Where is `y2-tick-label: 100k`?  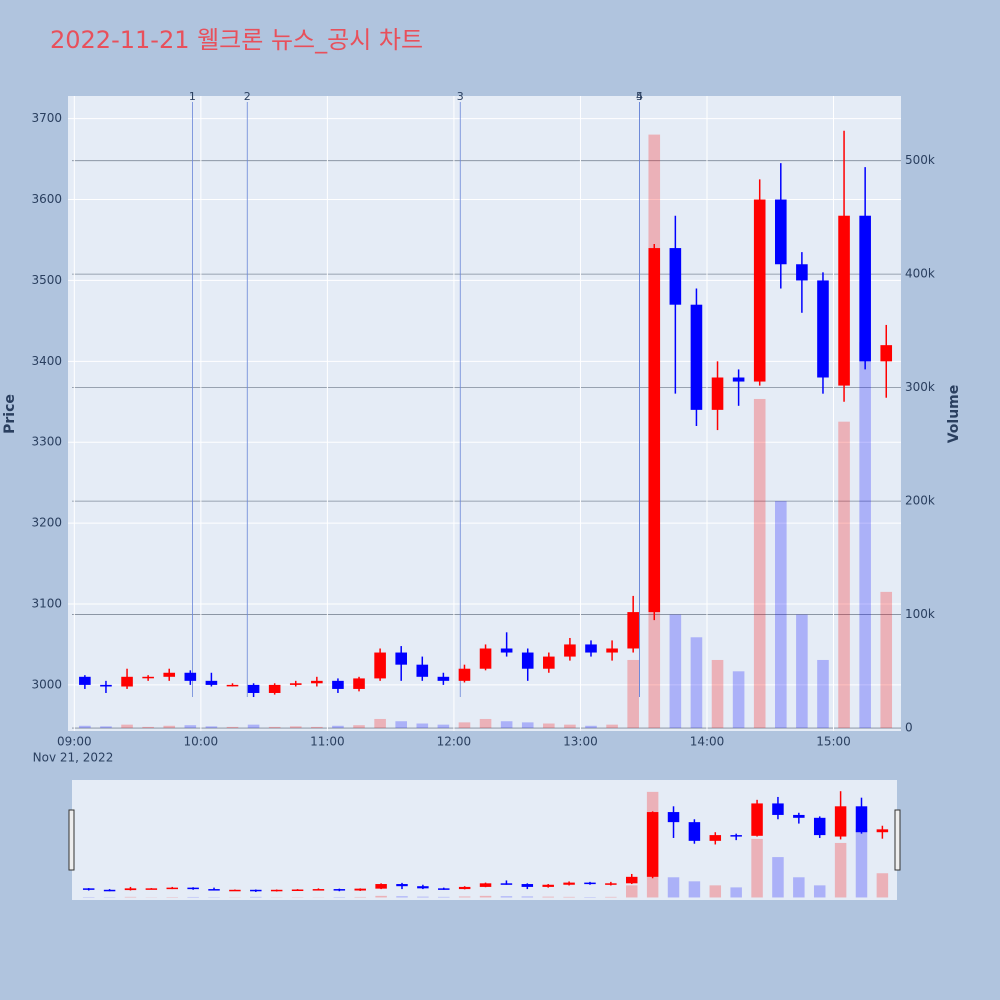
y2-tick-label: 100k is located at coordinates (920, 614).